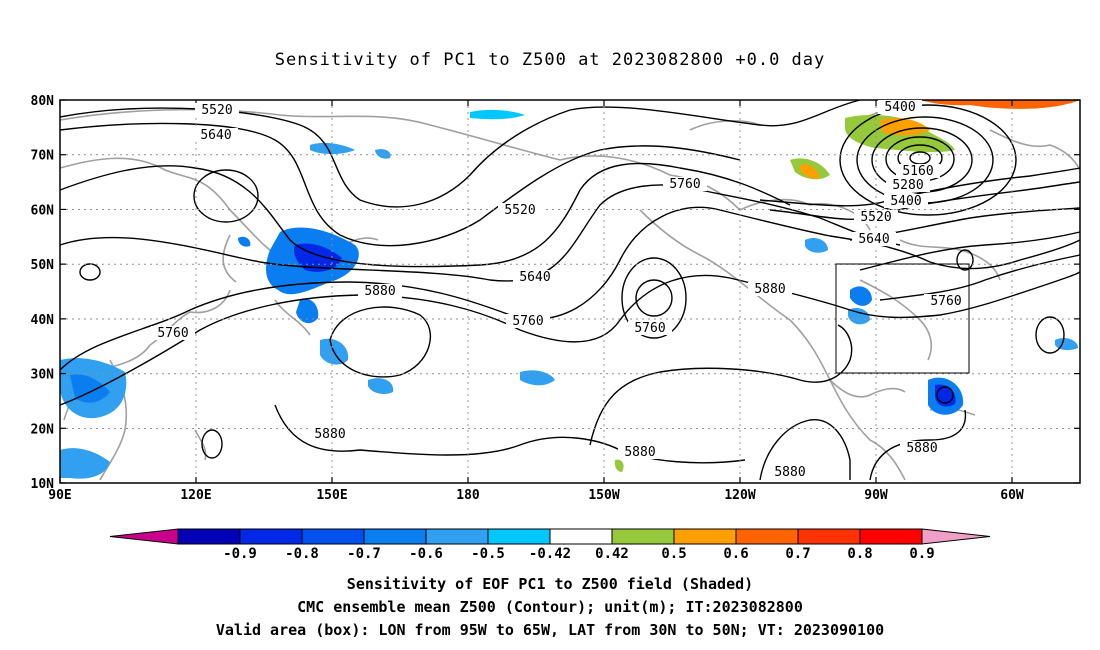 This screenshot has width=1100, height=650. Describe the element at coordinates (59, 495) in the screenshot. I see `lon-label: 90E` at that location.